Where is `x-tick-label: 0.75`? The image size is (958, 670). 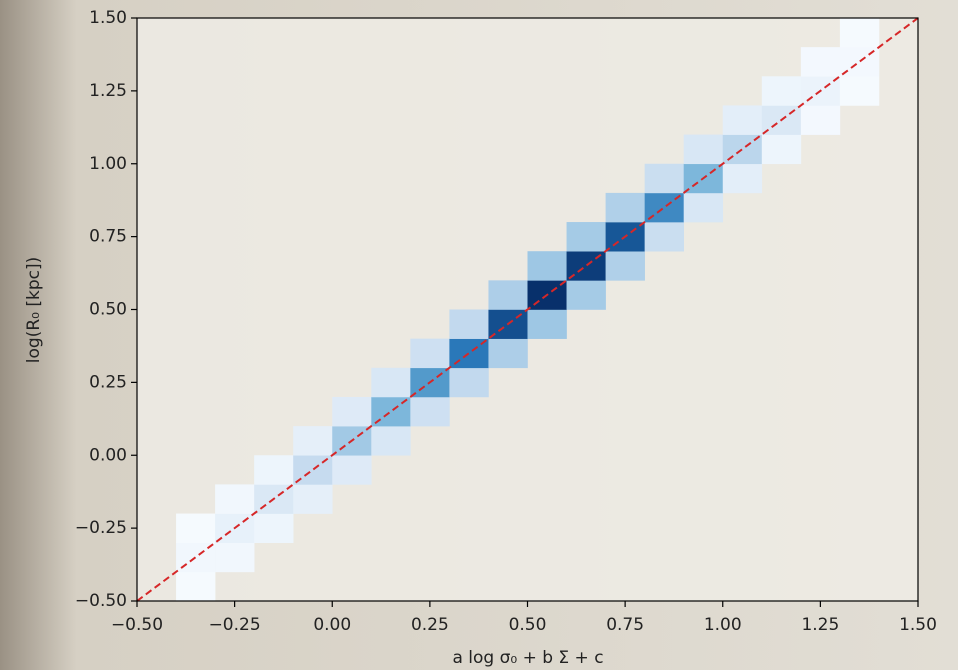 x-tick-label: 0.75 is located at coordinates (625, 625).